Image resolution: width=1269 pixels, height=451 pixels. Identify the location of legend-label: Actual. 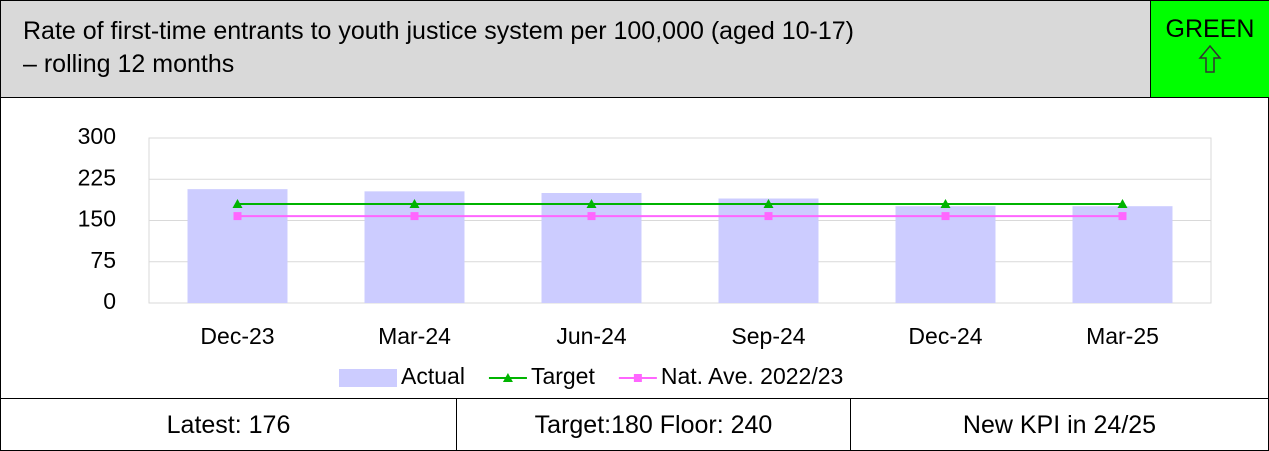
(433, 376).